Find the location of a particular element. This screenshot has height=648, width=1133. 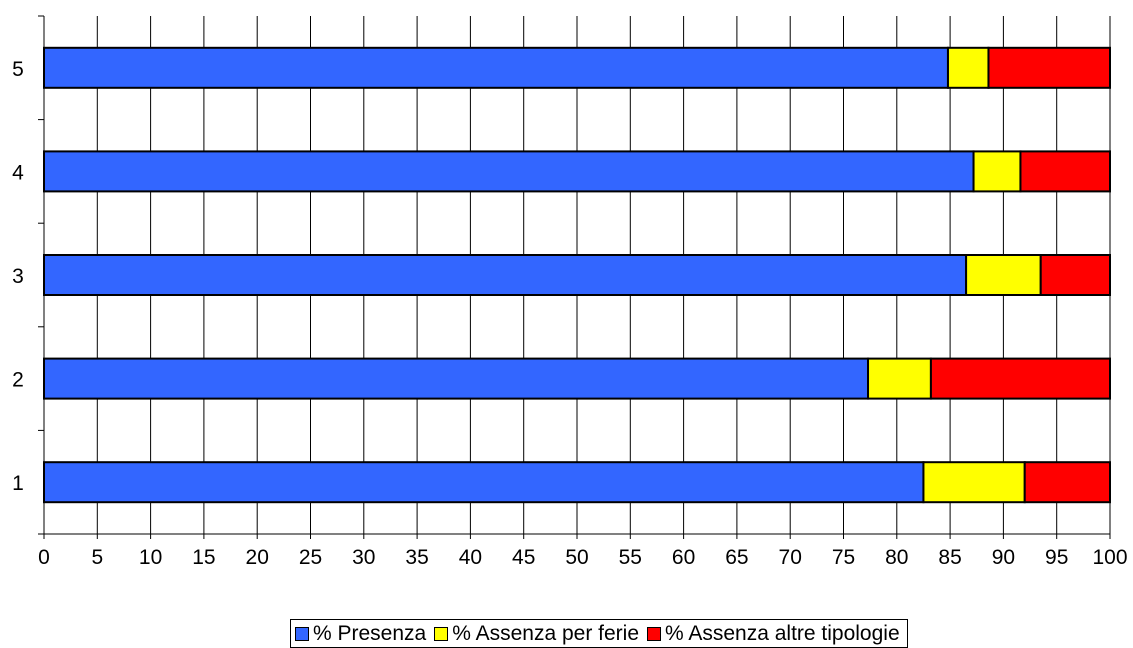

x-tick-label-100: 100 is located at coordinates (1109, 557).